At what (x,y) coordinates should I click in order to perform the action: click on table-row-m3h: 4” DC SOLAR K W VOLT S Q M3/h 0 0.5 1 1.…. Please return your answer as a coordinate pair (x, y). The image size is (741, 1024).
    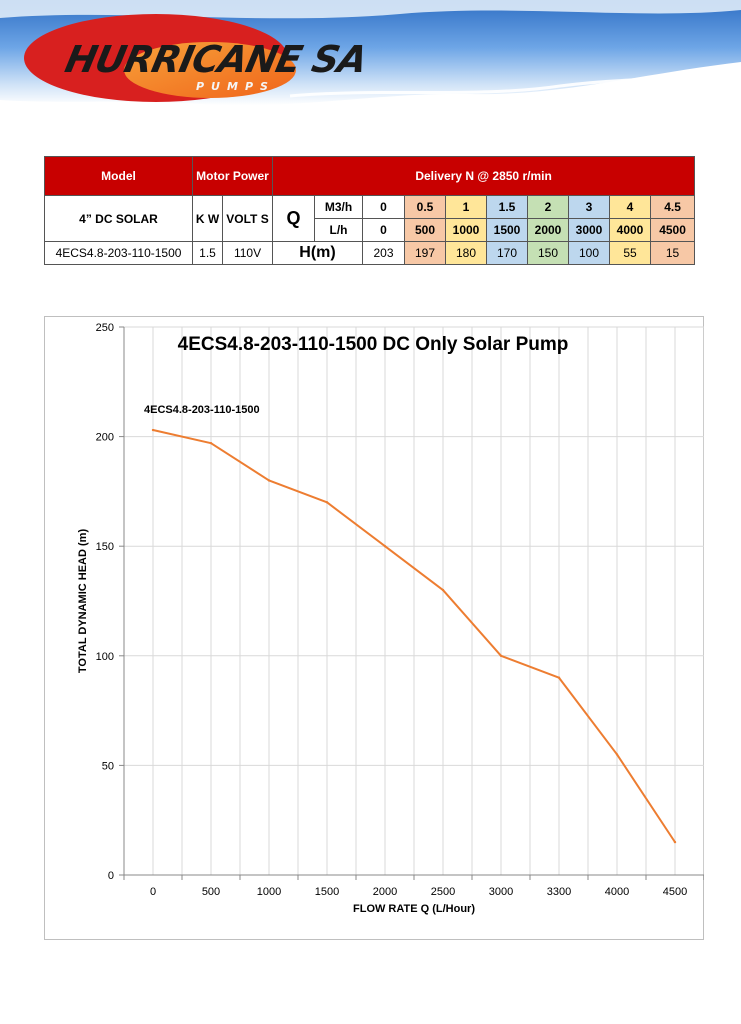
    Looking at the image, I should click on (370, 218).